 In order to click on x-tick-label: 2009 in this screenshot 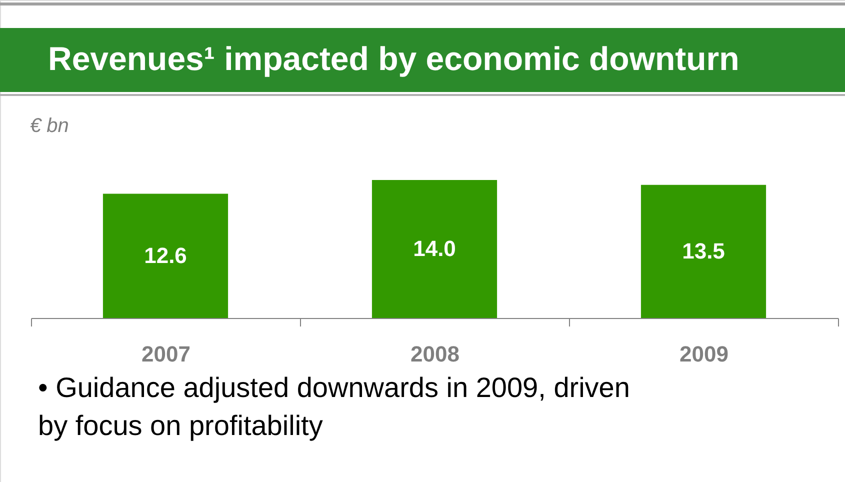, I will do `click(704, 354)`.